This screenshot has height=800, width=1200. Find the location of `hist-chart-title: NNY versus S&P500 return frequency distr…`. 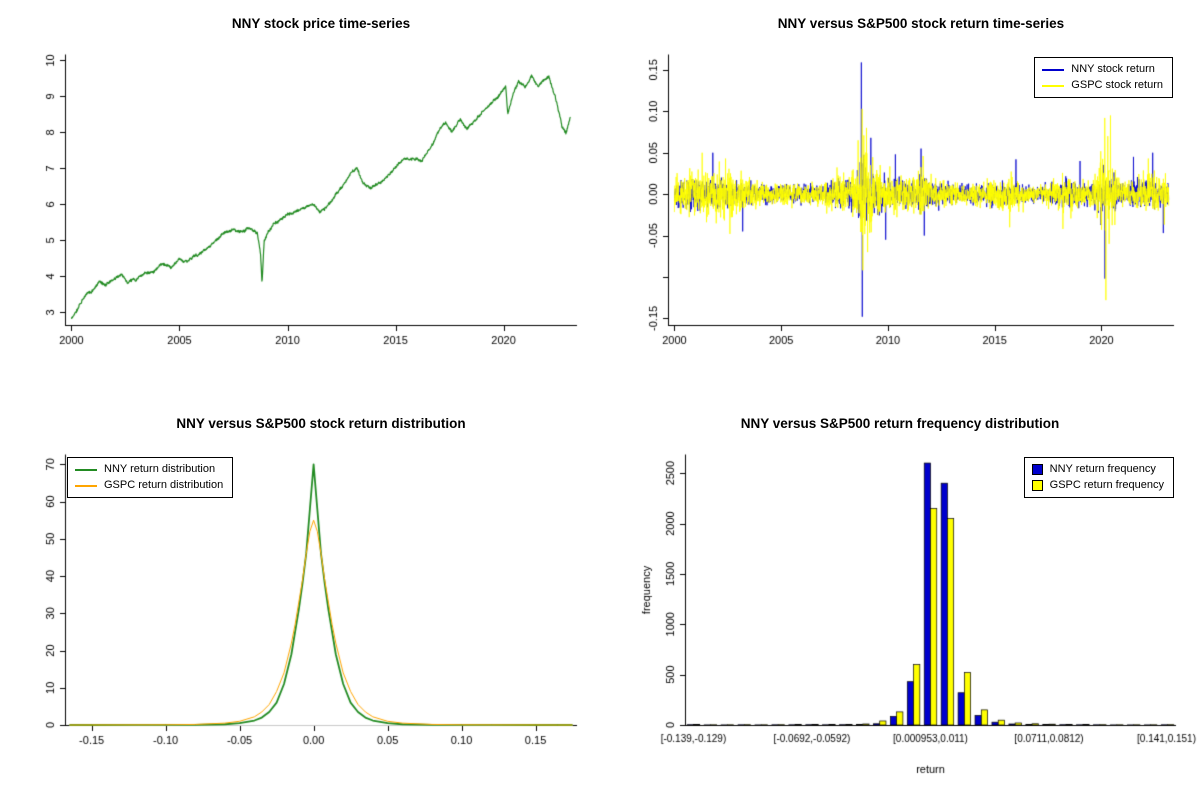

hist-chart-title: NNY versus S&P500 return frequency distr… is located at coordinates (900, 423).